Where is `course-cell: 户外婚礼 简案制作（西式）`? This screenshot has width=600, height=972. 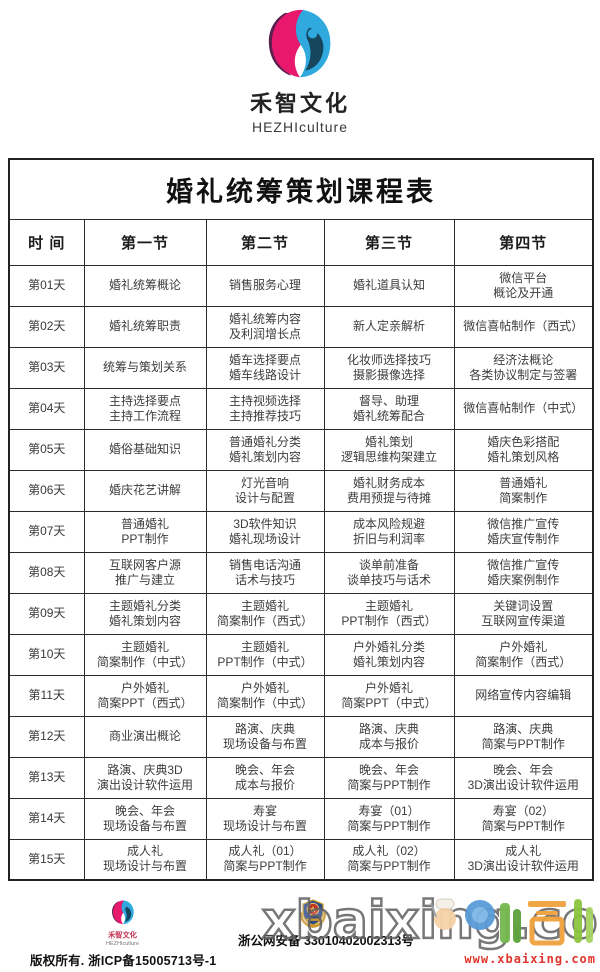 course-cell: 户外婚礼 简案制作（西式） is located at coordinates (523, 654).